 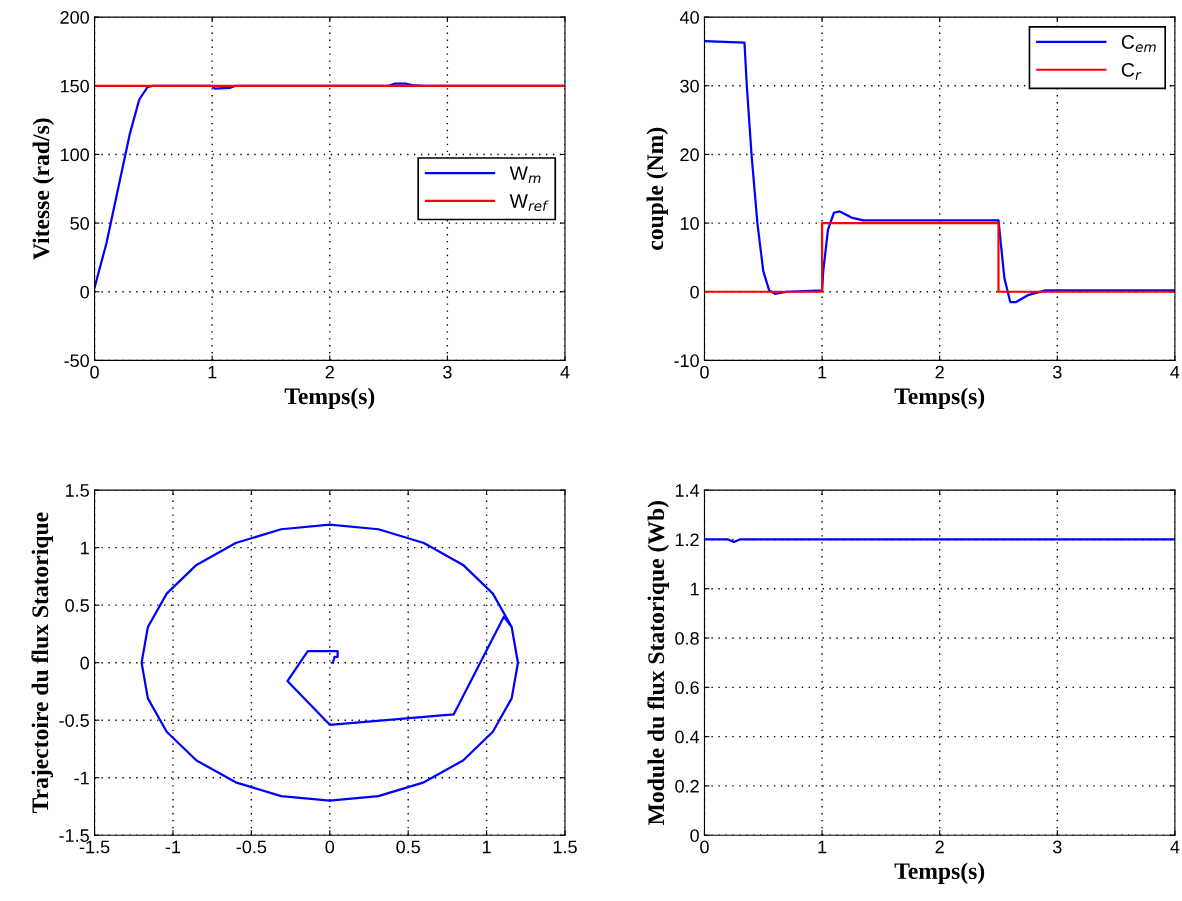 I want to click on y-tick-label: 50, so click(x=79, y=223).